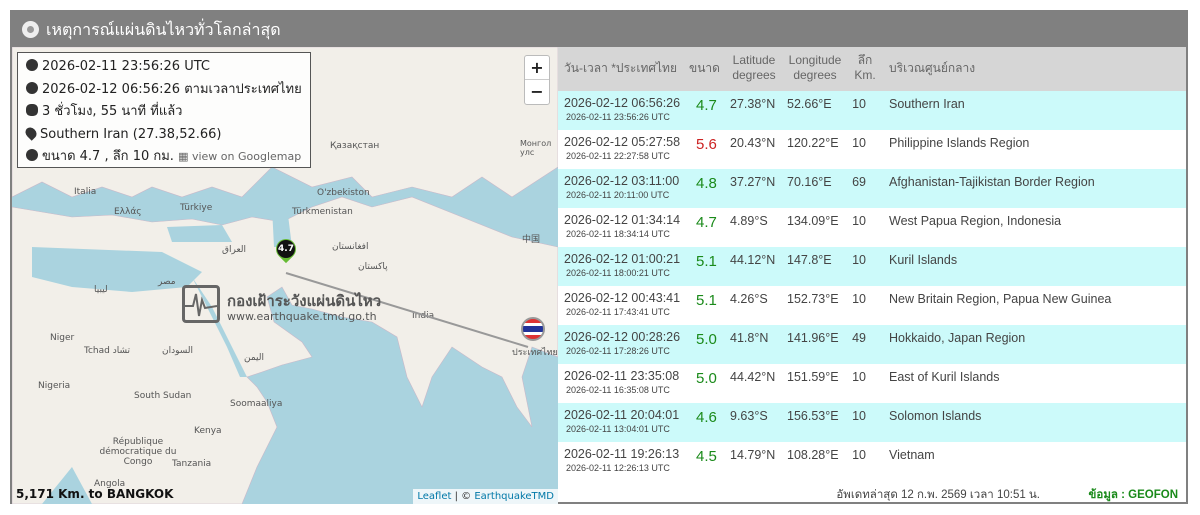  Describe the element at coordinates (618, 351) in the screenshot. I see `utc-time: 2026-02-11 17:28:26 UTC` at that location.